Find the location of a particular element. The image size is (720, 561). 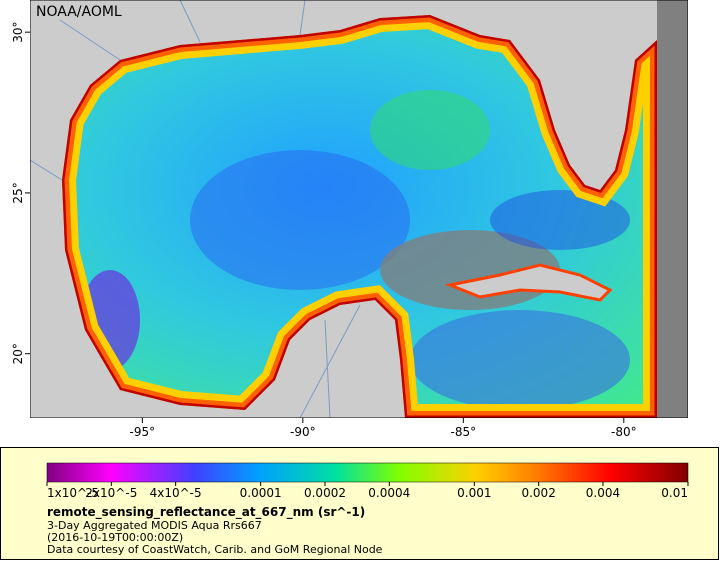

cuba is located at coordinates (528, 282).